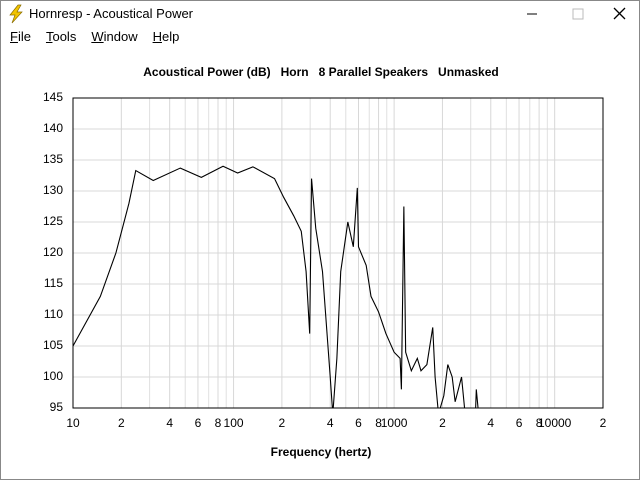 The width and height of the screenshot is (640, 480). What do you see at coordinates (53, 376) in the screenshot?
I see `y-tick-label: 100` at bounding box center [53, 376].